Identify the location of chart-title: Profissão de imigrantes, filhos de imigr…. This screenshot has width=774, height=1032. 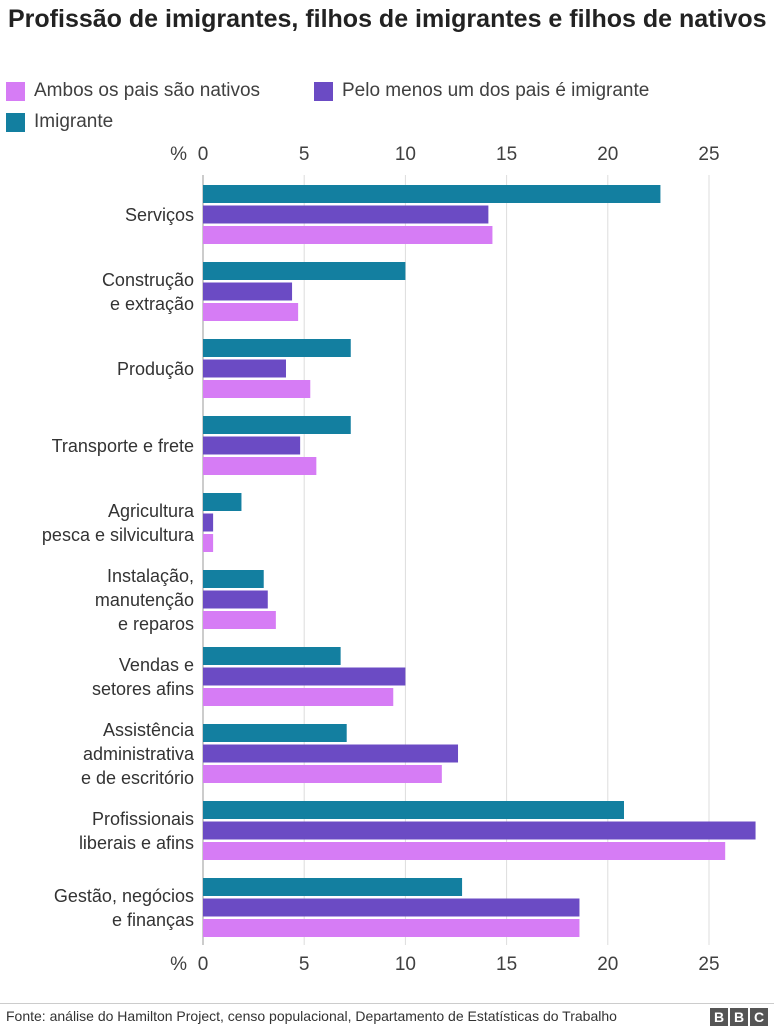
(387, 19).